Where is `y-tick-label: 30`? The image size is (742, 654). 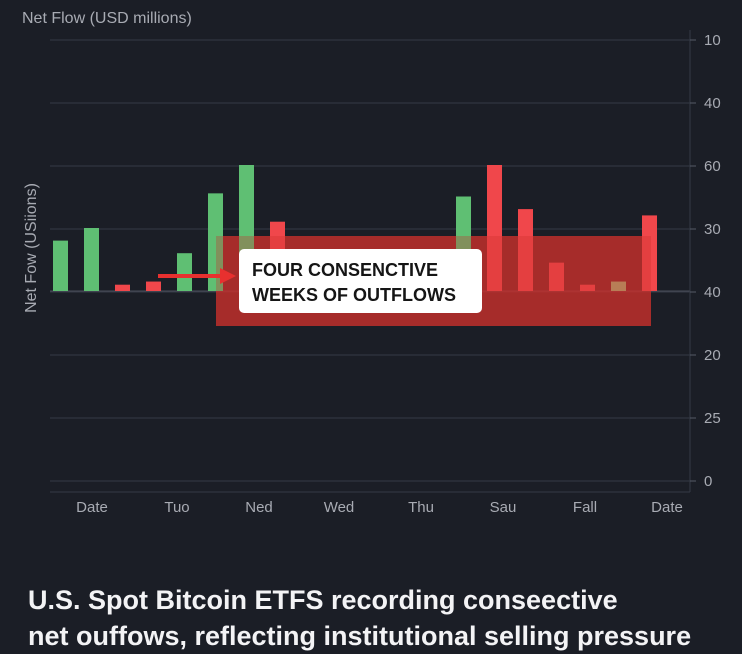 y-tick-label: 30 is located at coordinates (712, 229).